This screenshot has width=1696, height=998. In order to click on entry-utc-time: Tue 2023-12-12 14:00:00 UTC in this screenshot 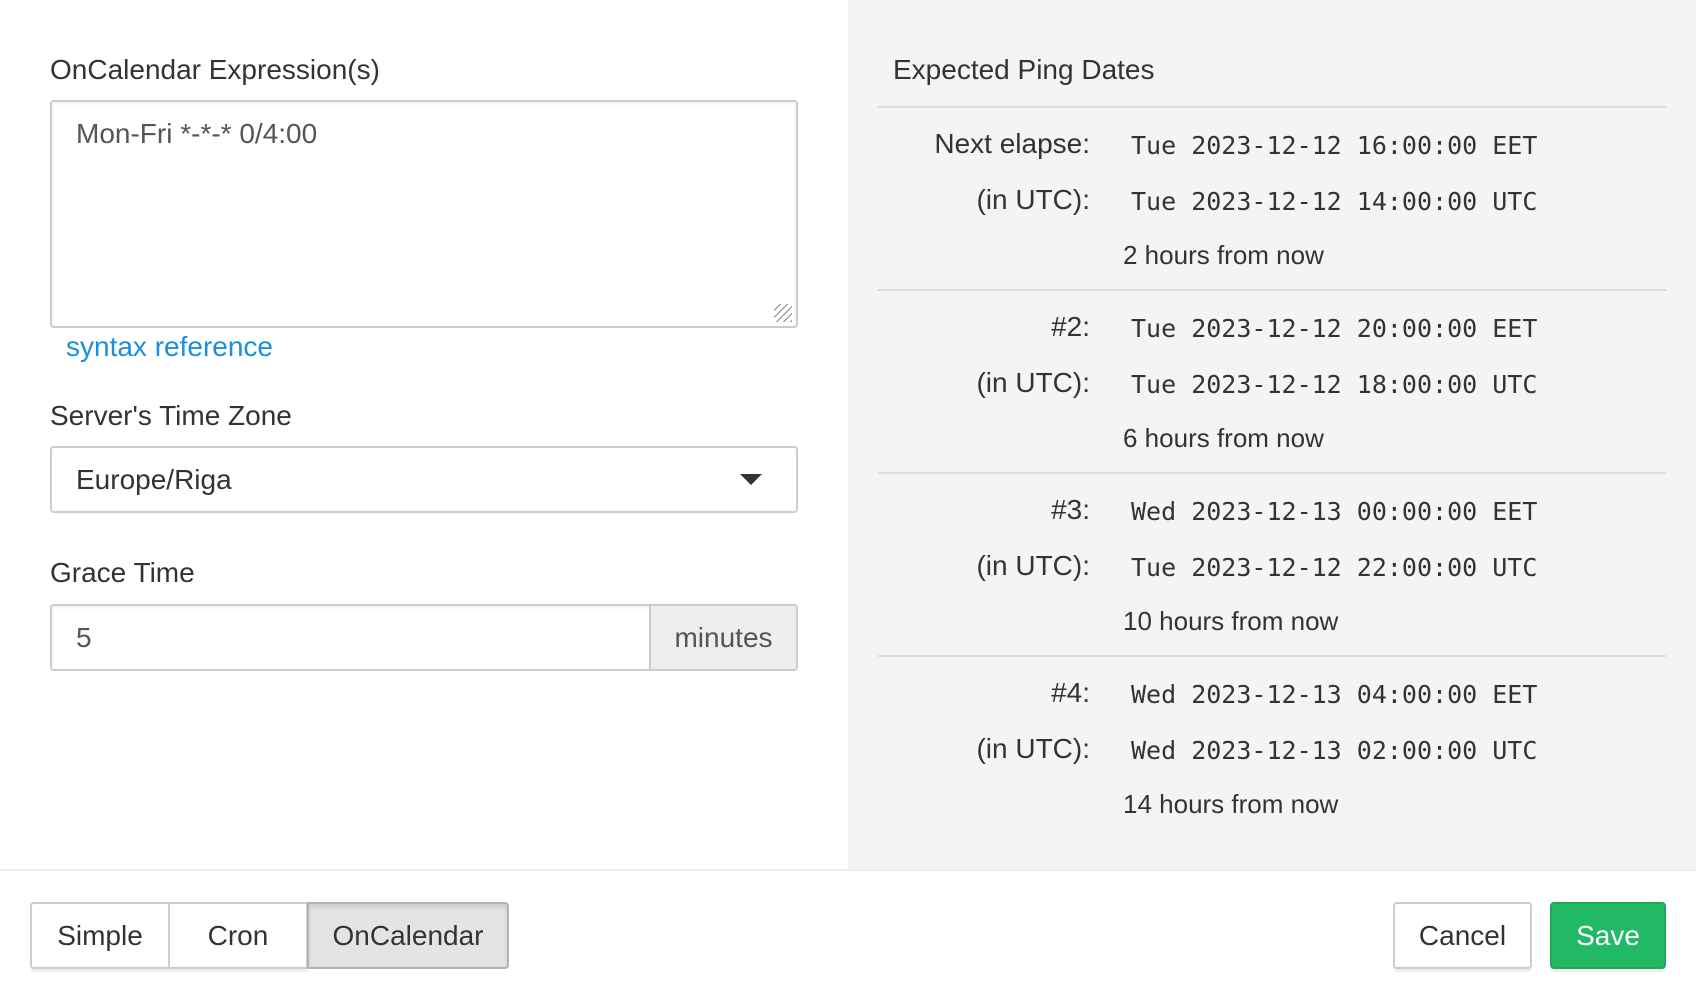, I will do `click(1334, 201)`.